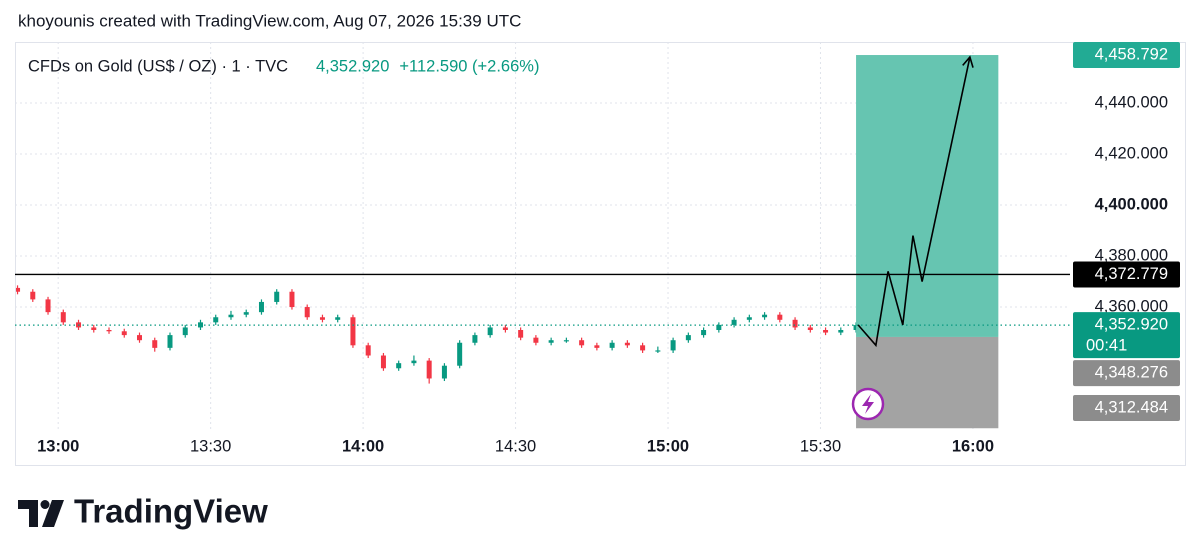 The width and height of the screenshot is (1199, 560). I want to click on alert-bolt, so click(868, 404).